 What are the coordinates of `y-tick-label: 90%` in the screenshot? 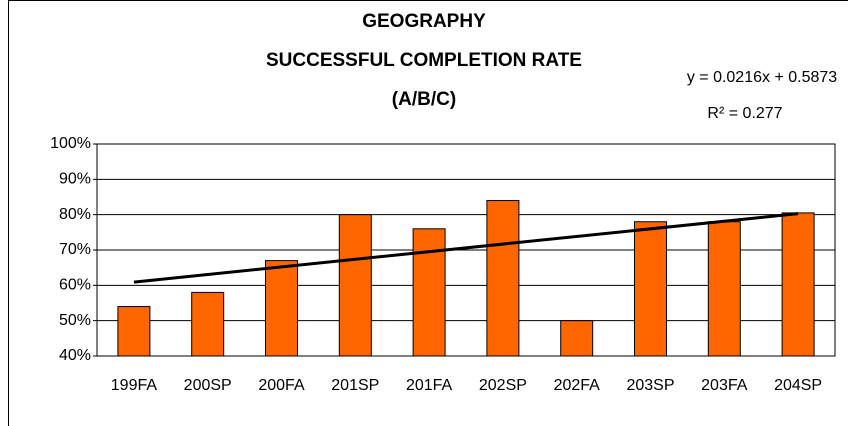 It's located at (75, 179).